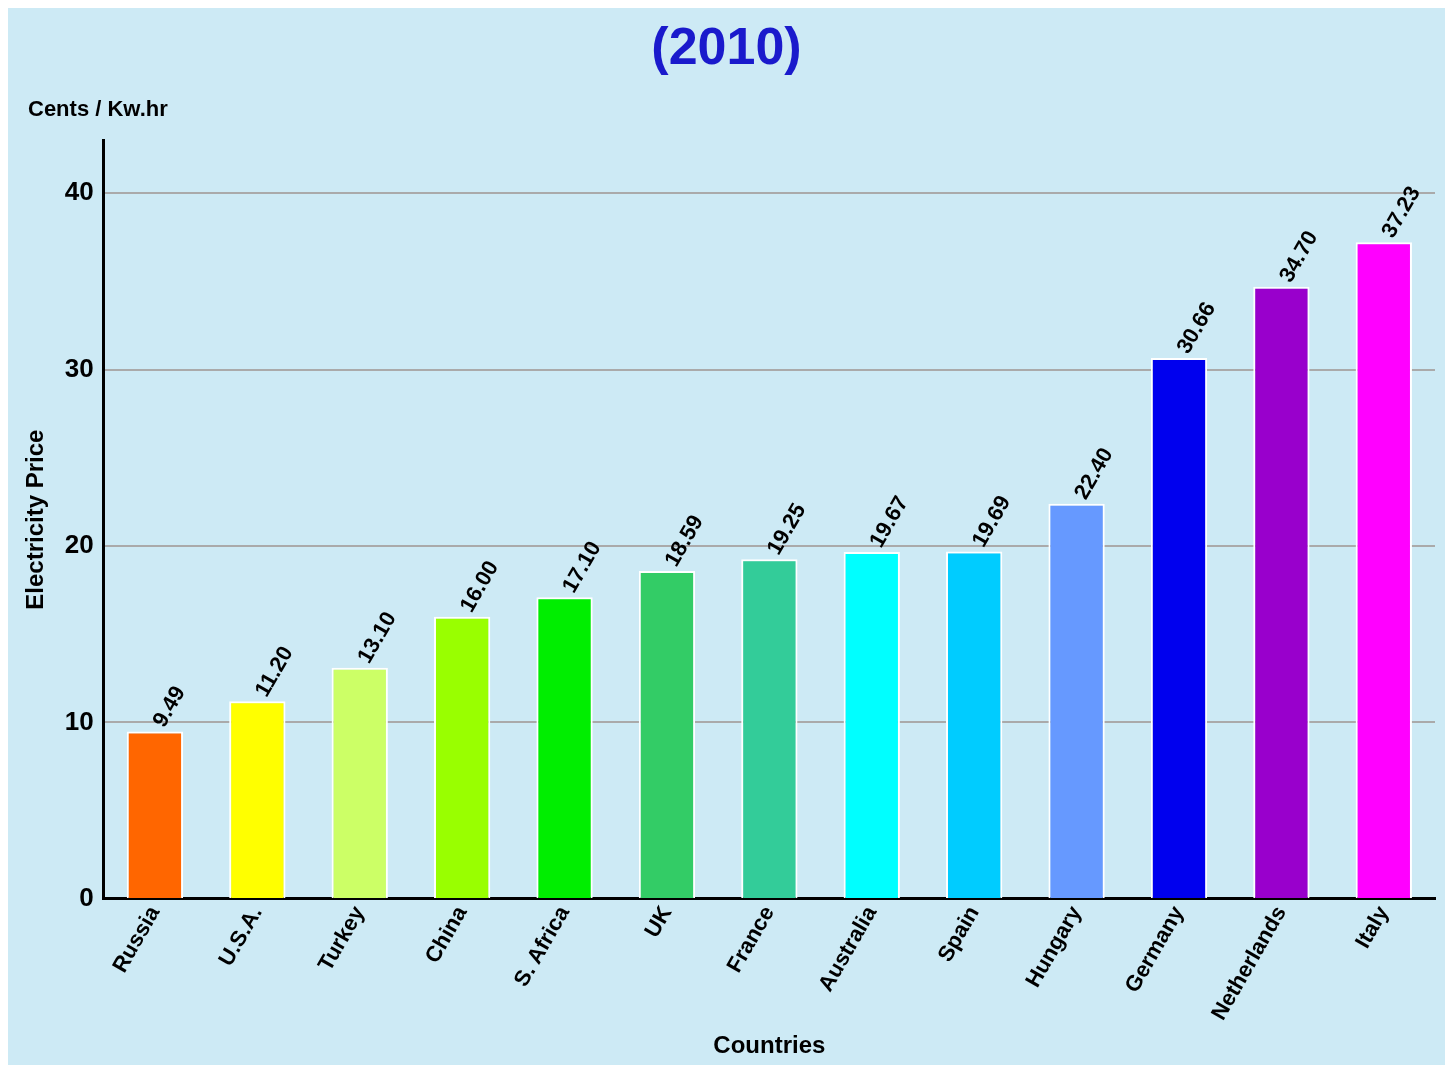 This screenshot has height=1073, width=1453. What do you see at coordinates (79, 191) in the screenshot?
I see `y-tick-label: 40` at bounding box center [79, 191].